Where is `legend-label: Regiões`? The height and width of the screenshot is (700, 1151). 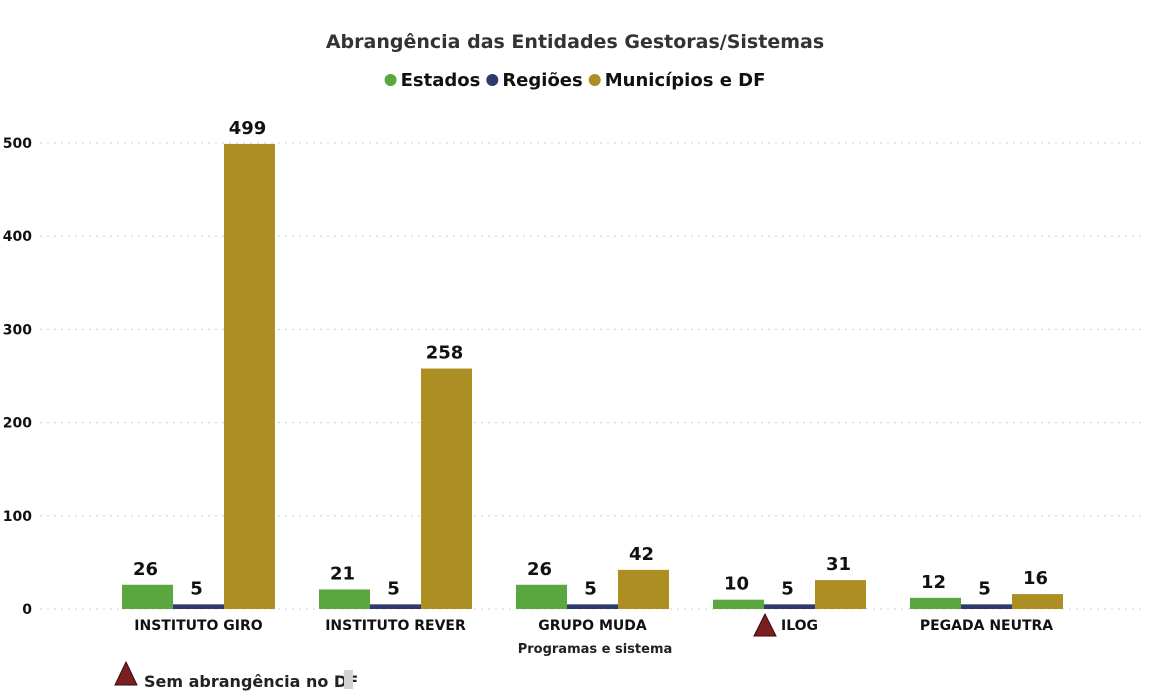
legend-label: Regiões is located at coordinates (542, 80).